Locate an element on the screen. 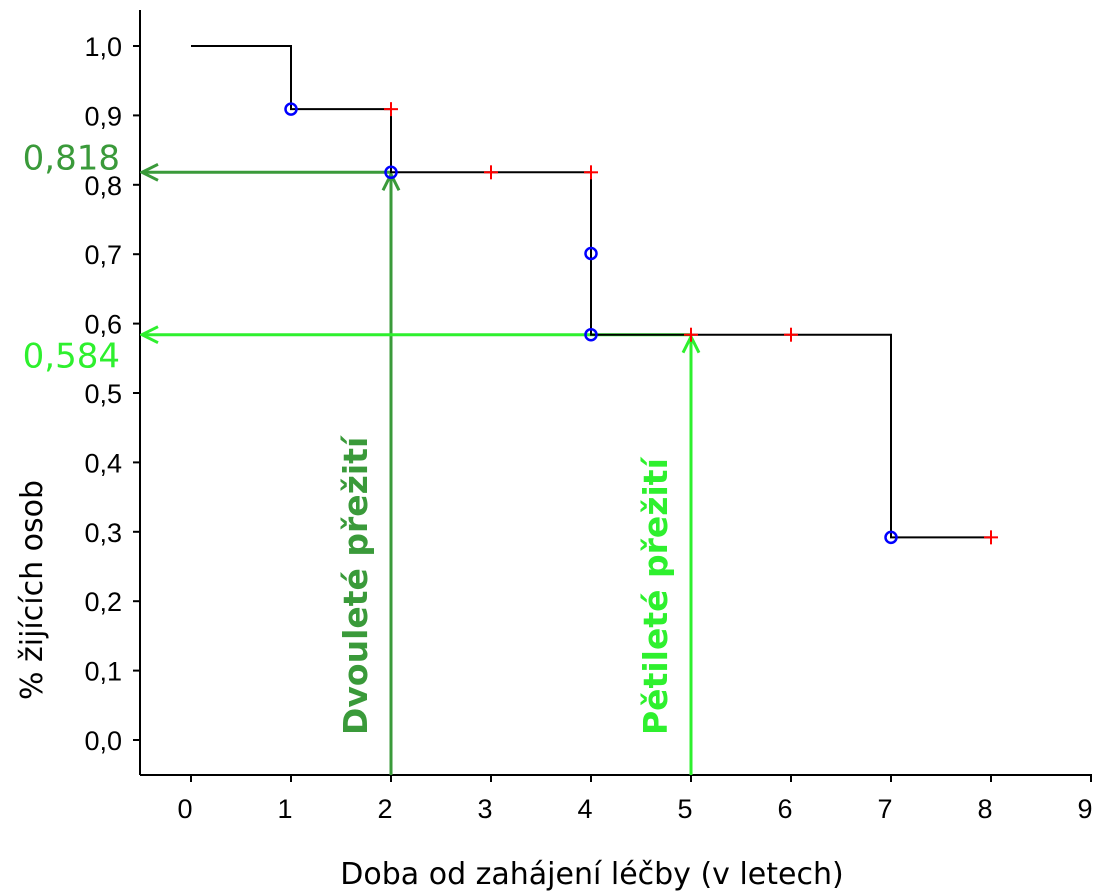 The image size is (1097, 894). y-axis-ticks: 0,0 0,1 0,2 0,3 0,4 0,5 0,6 0,7 0,8 0,9 1,0 is located at coordinates (112, 394).